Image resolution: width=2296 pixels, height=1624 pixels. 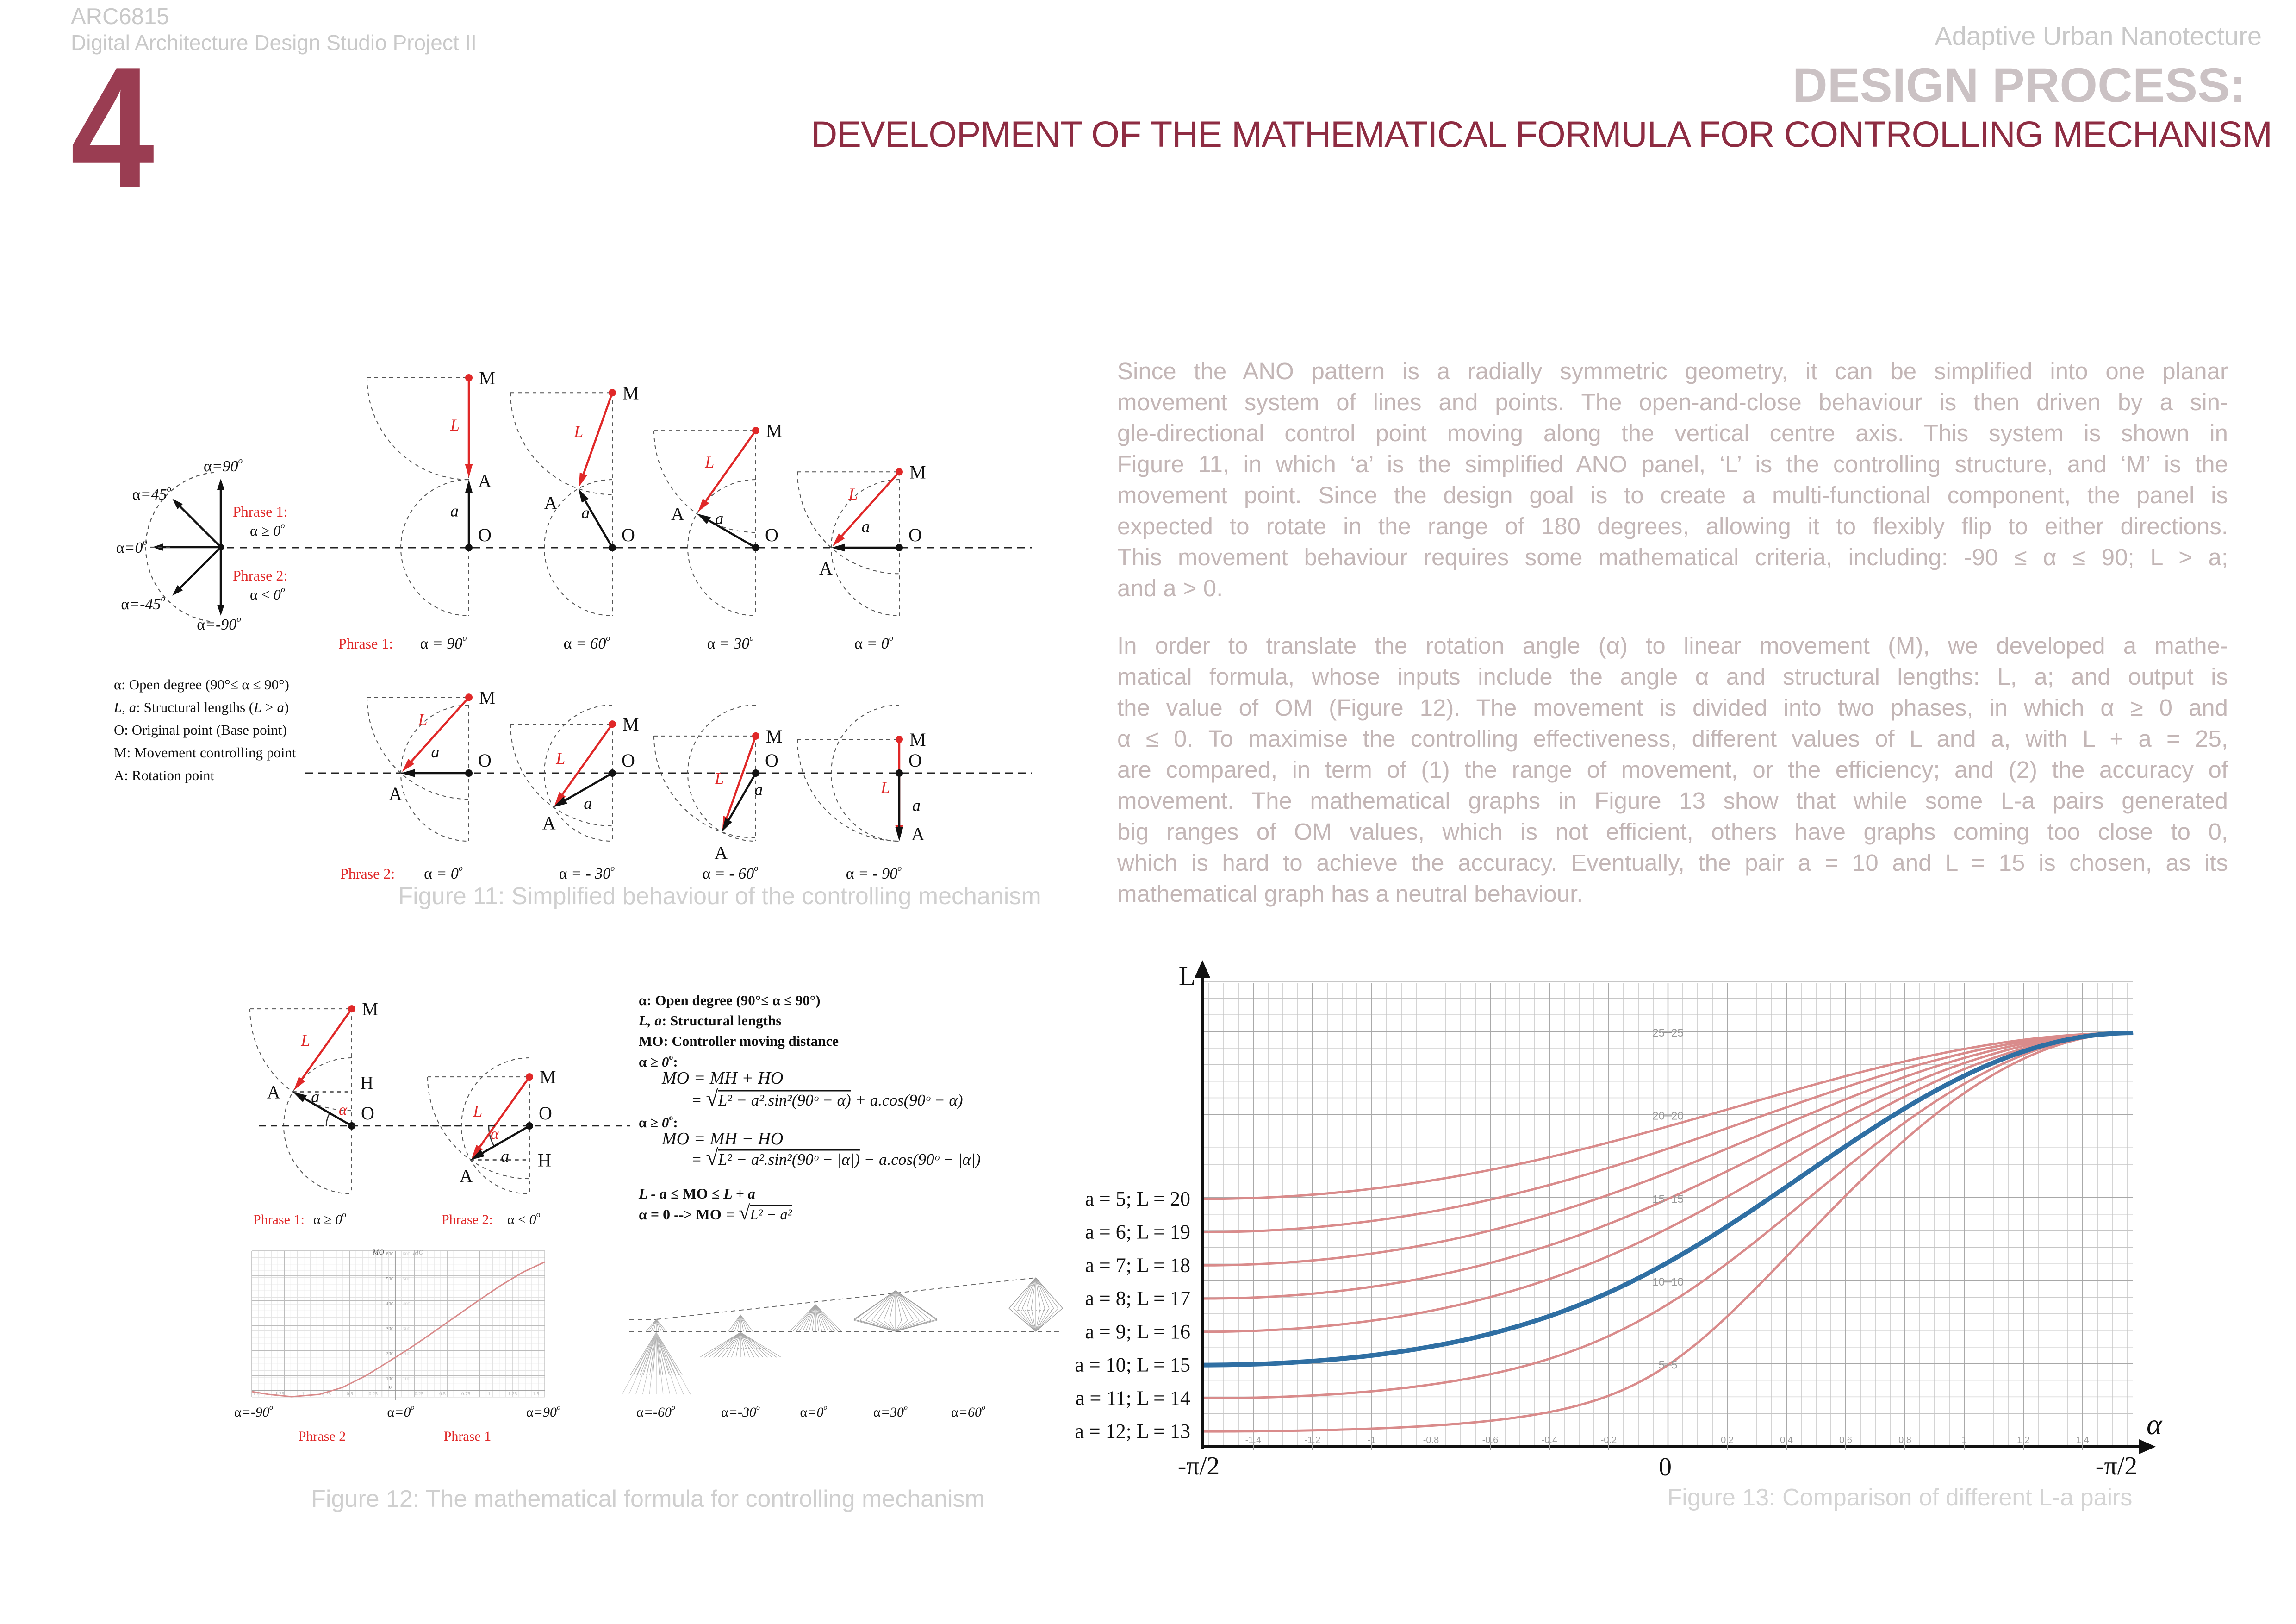 I want to click on svg-text: -1.4, so click(x=1253, y=1440).